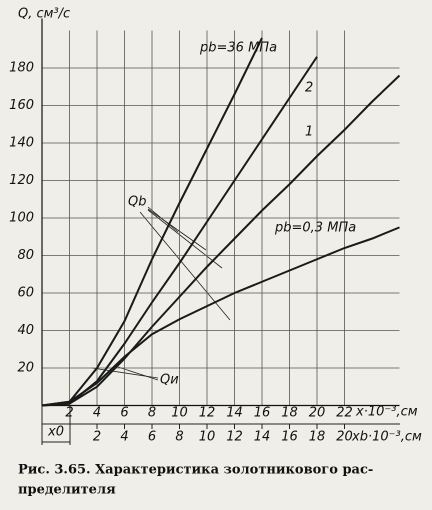 The height and width of the screenshot is (510, 432). What do you see at coordinates (207, 413) in the screenshot?
I see `x-tick-label: 12` at bounding box center [207, 413].